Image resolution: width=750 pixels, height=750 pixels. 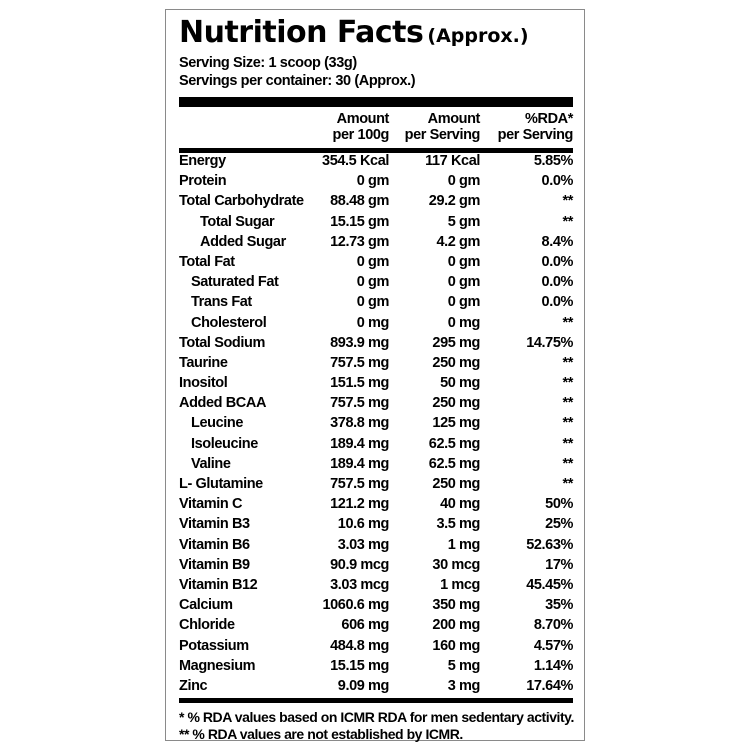 What do you see at coordinates (376, 646) in the screenshot?
I see `table-row: Potassium 484.8 mg 160 mg 4.57%` at bounding box center [376, 646].